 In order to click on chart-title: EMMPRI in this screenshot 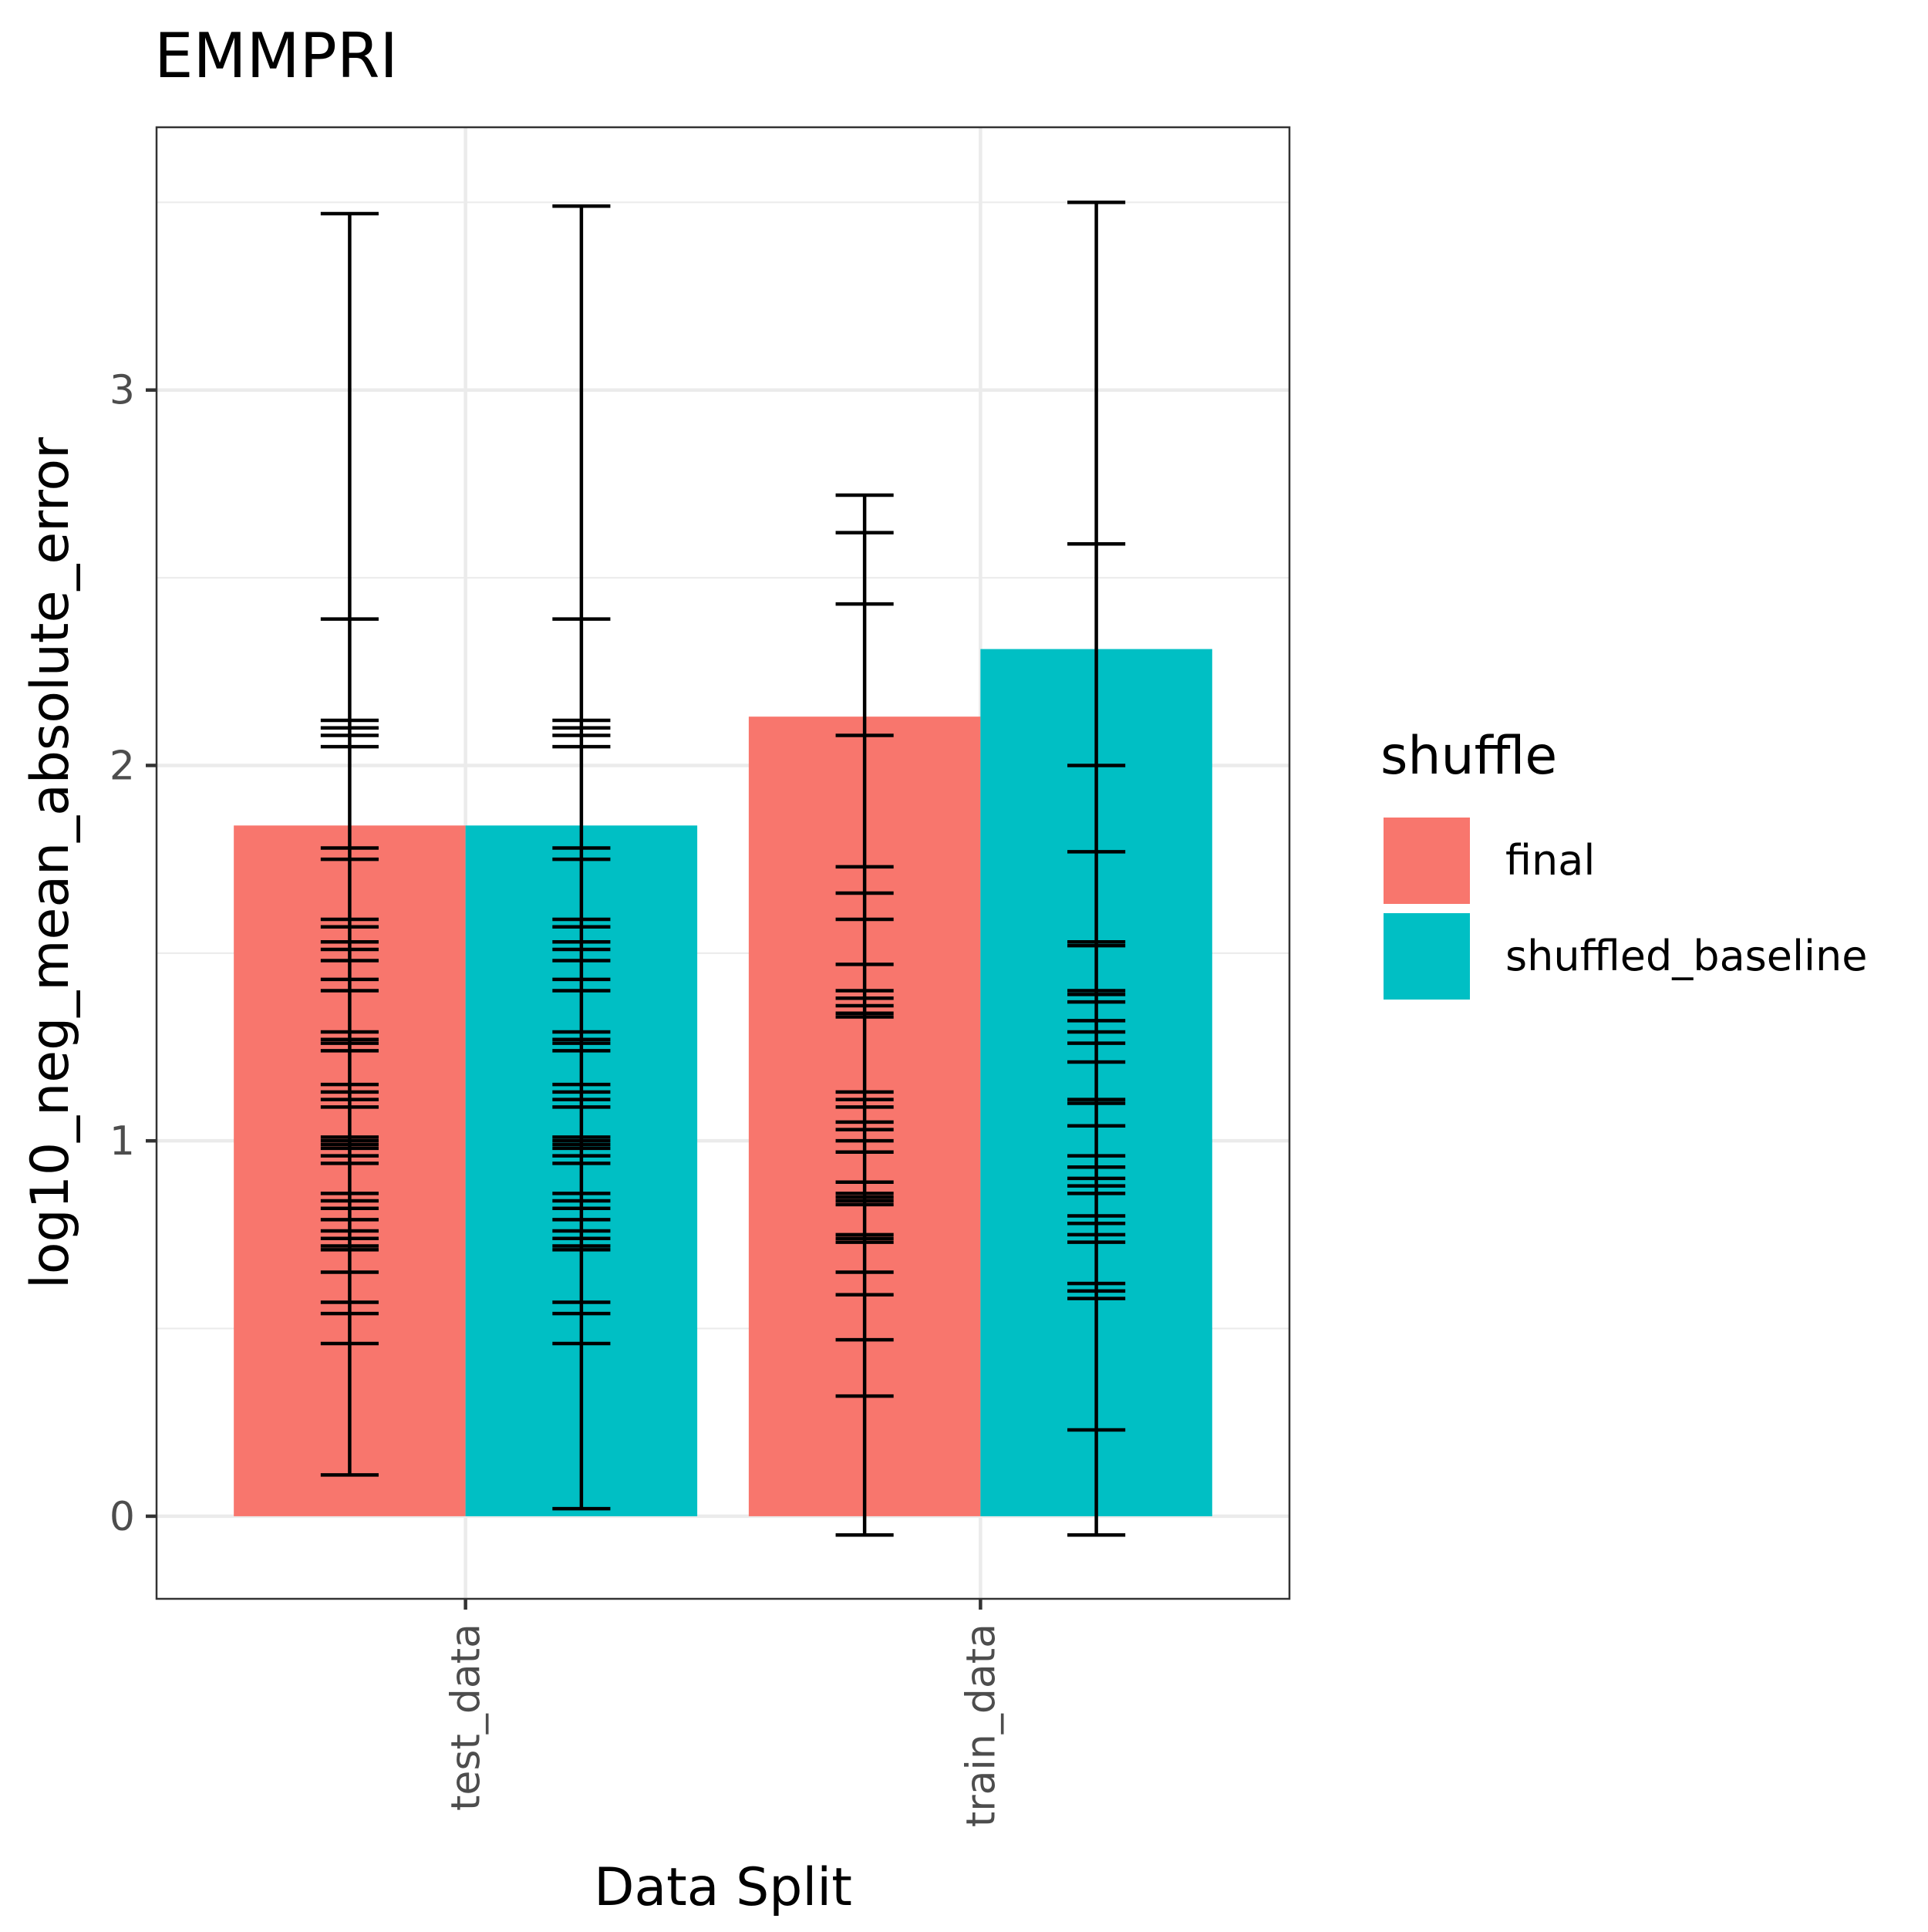, I will do `click(276, 56)`.